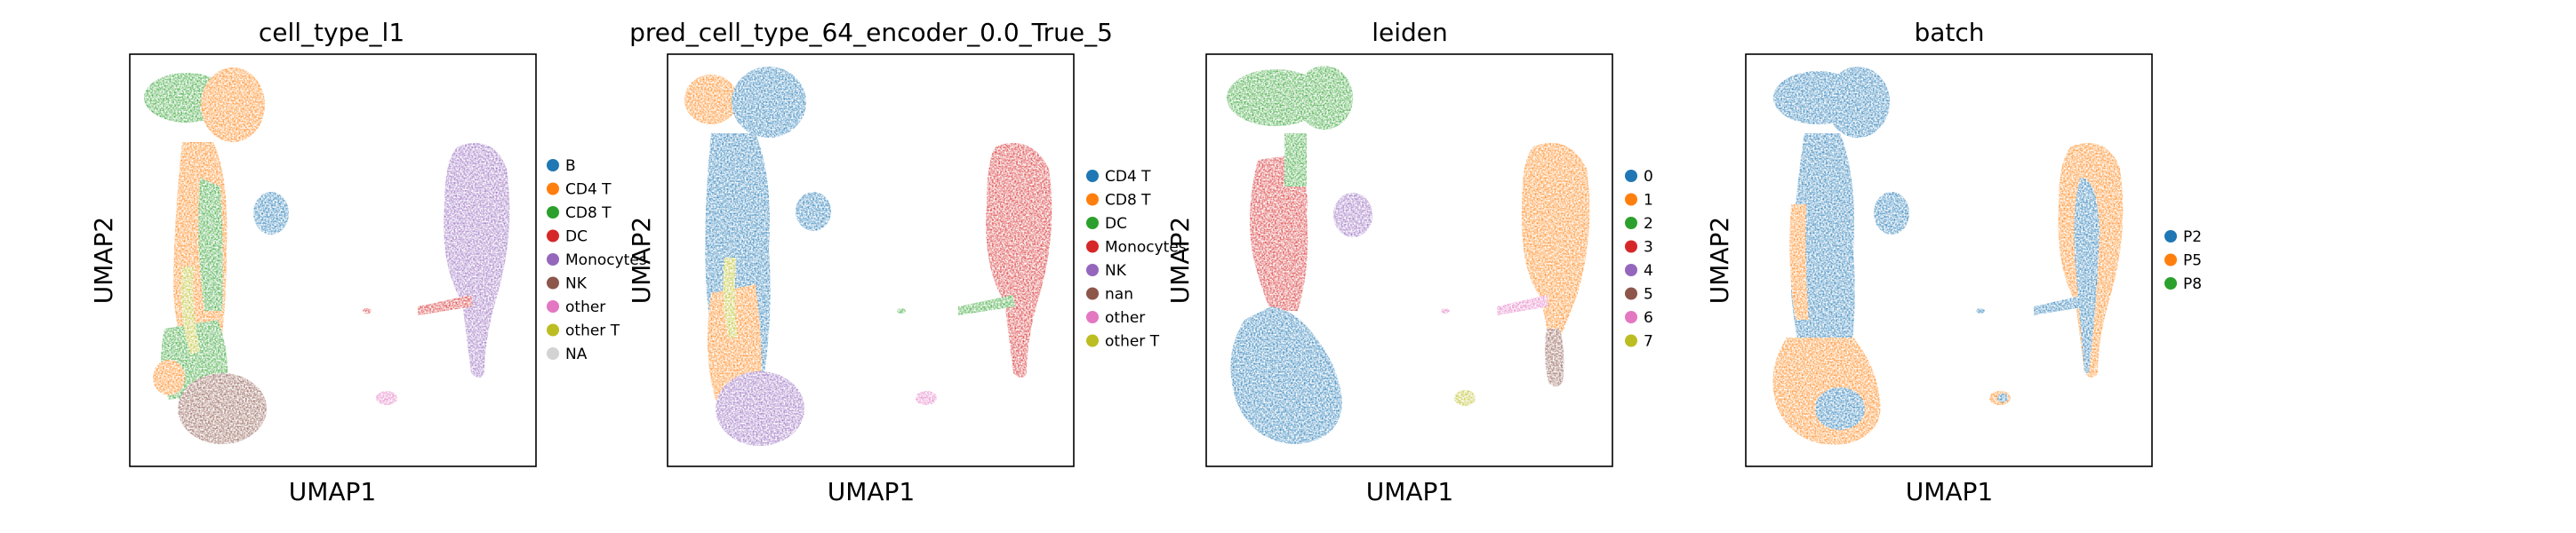 Image resolution: width=2576 pixels, height=533 pixels. I want to click on legend-label: P2, so click(2192, 237).